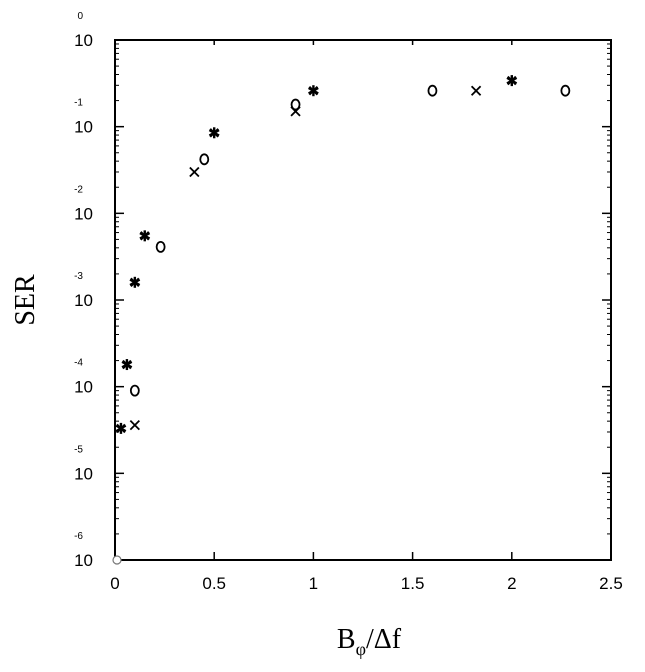 The image size is (645, 672). What do you see at coordinates (78, 189) in the screenshot?
I see `y-tick-label-exponent: -2` at bounding box center [78, 189].